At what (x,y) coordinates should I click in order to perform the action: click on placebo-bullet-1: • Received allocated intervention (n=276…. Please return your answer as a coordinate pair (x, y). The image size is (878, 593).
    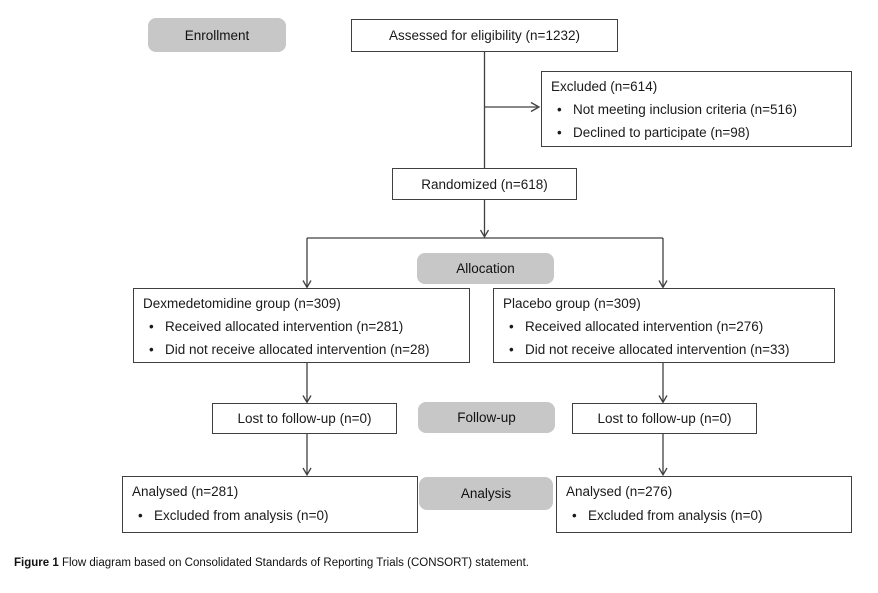
    Looking at the image, I should click on (665, 326).